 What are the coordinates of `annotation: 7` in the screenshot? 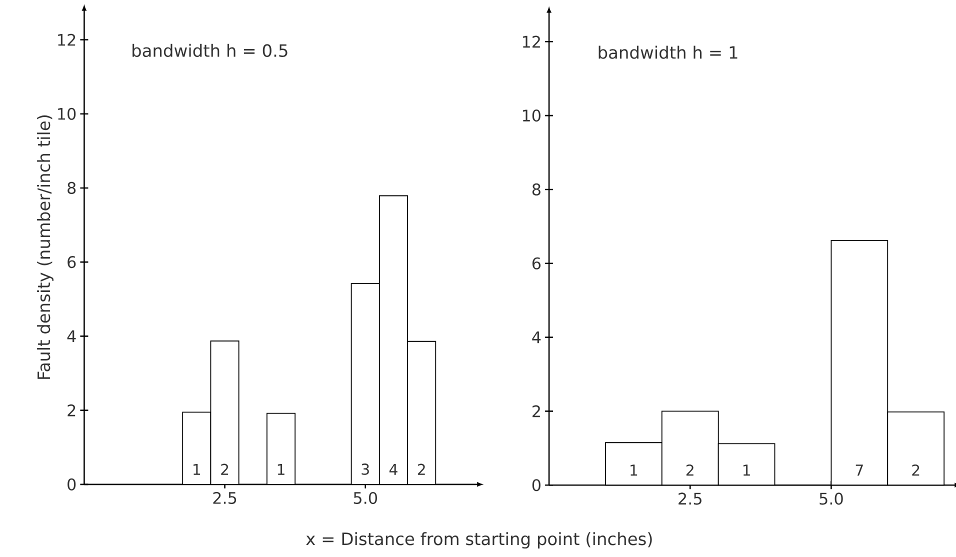 It's located at (859, 470).